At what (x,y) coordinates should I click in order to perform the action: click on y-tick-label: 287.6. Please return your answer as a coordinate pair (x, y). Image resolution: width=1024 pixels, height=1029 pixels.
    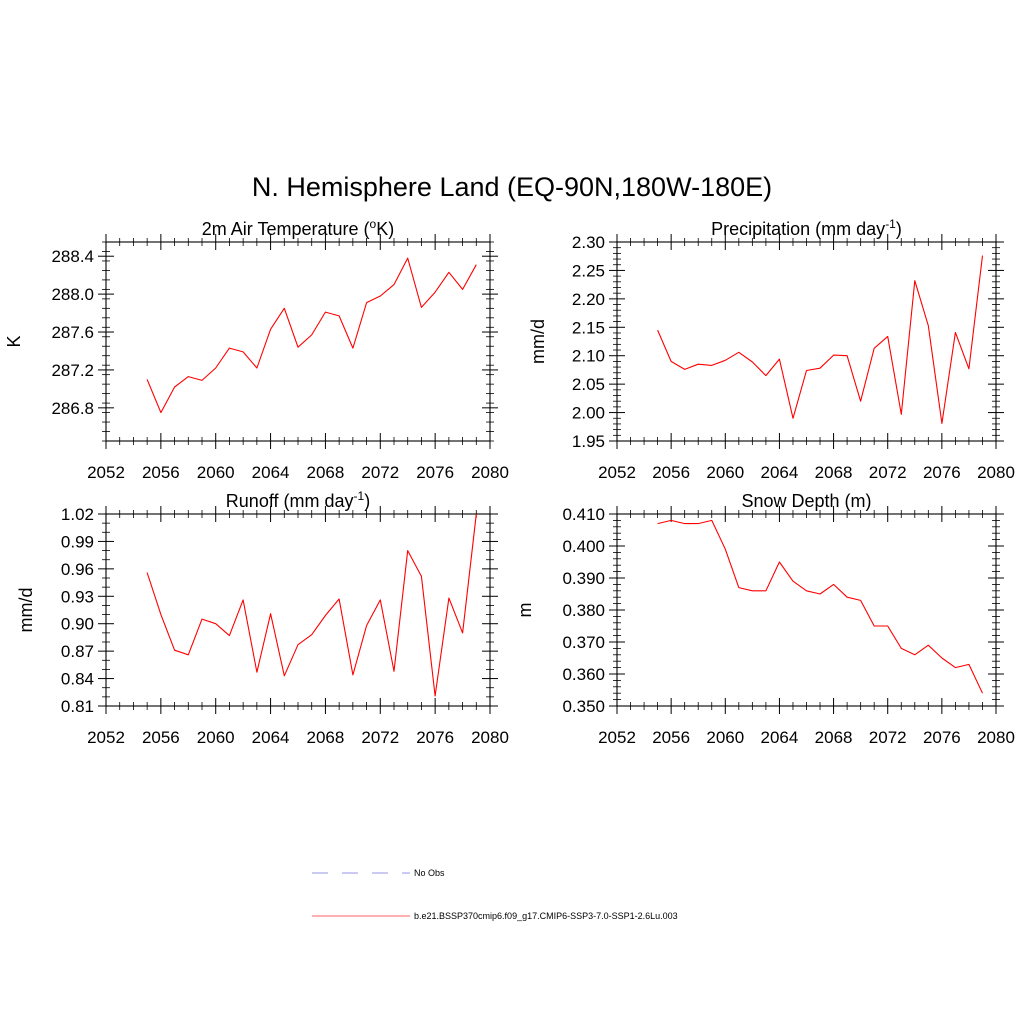
    Looking at the image, I should click on (72, 332).